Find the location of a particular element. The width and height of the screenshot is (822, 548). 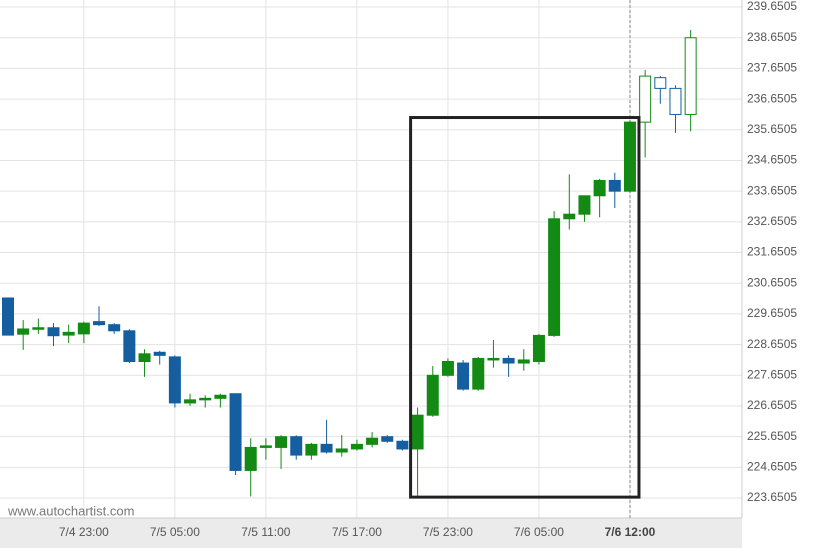

y-tick-label: 231.6505 is located at coordinates (772, 252).